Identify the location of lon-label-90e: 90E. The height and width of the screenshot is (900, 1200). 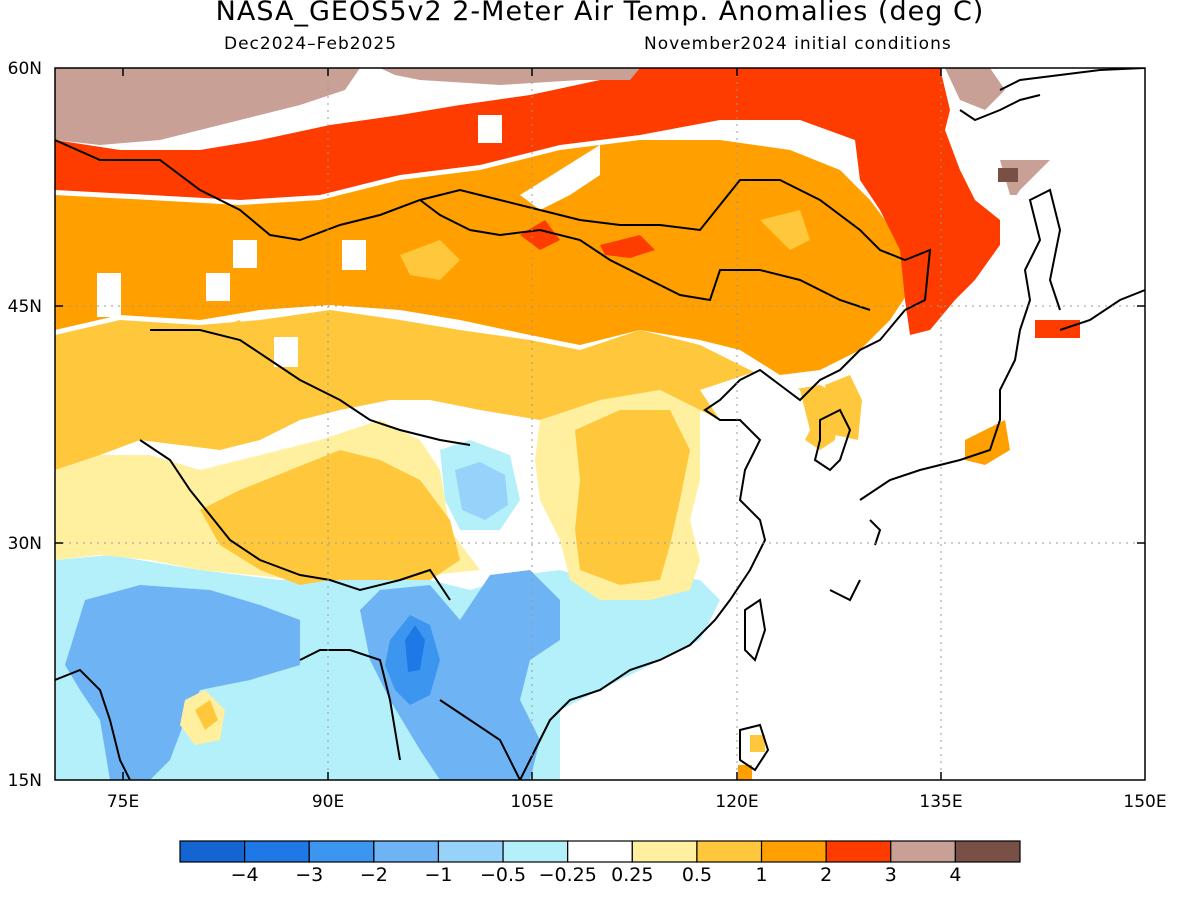
(328, 802).